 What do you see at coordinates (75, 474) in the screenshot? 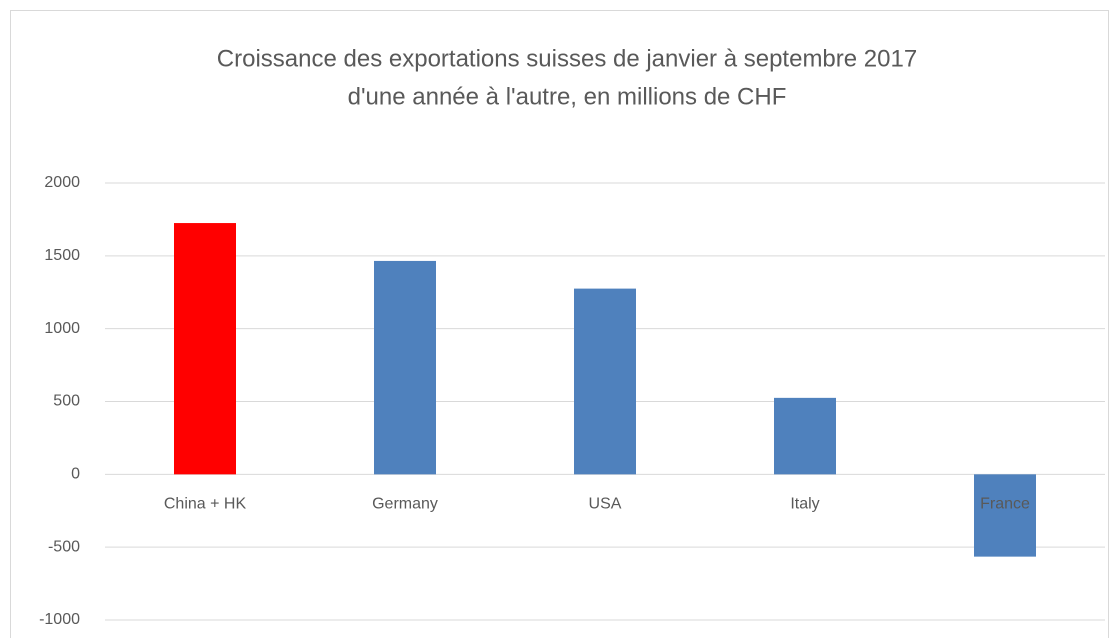
I see `y-tick-label: 0` at bounding box center [75, 474].